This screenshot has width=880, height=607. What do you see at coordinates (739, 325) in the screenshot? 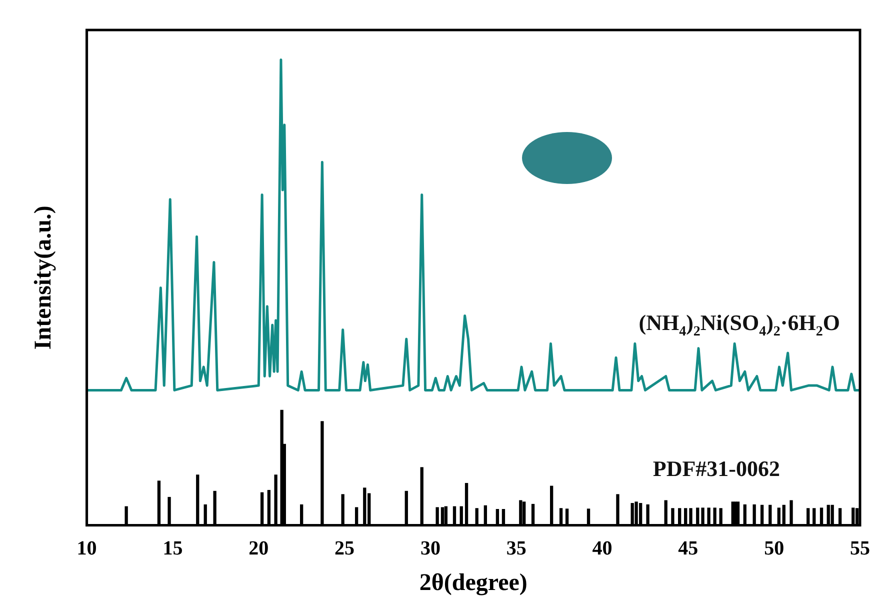
I see `text: (NH$_{4}$)$_{2}$Ni(SO$_{4}$)$_{2}$·6H$_{2}$O` at bounding box center [739, 325].